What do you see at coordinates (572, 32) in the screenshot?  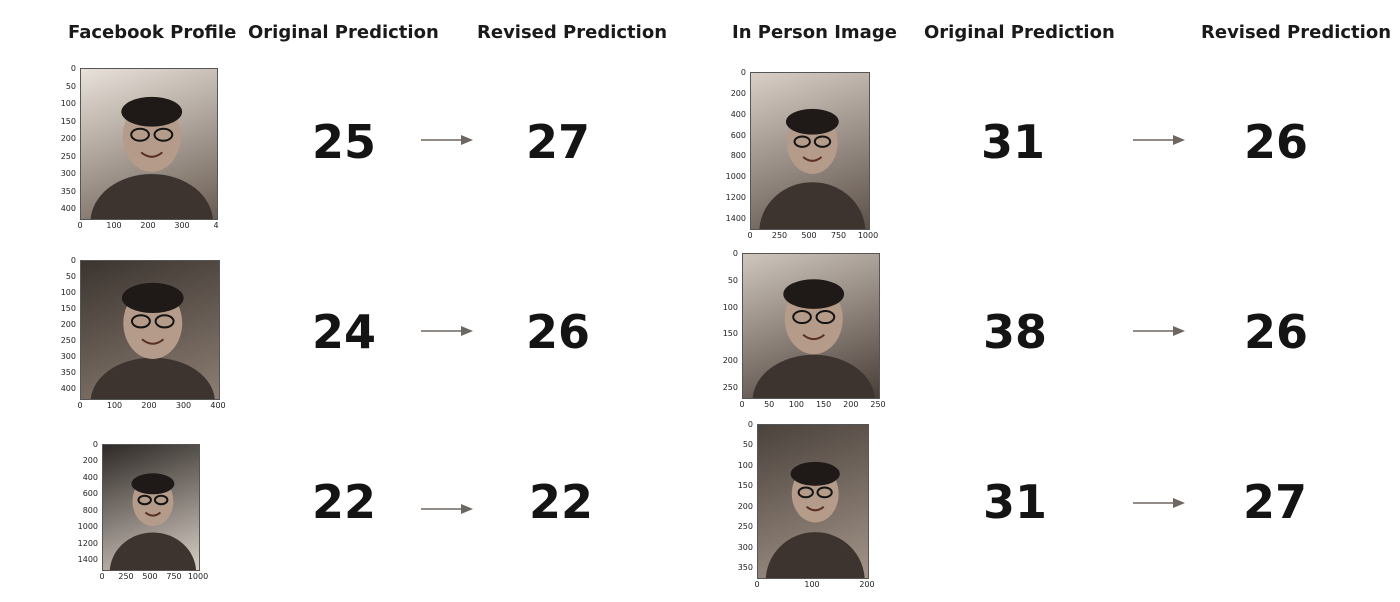 I see `header-revised-prediction-left: Revised Prediction` at bounding box center [572, 32].